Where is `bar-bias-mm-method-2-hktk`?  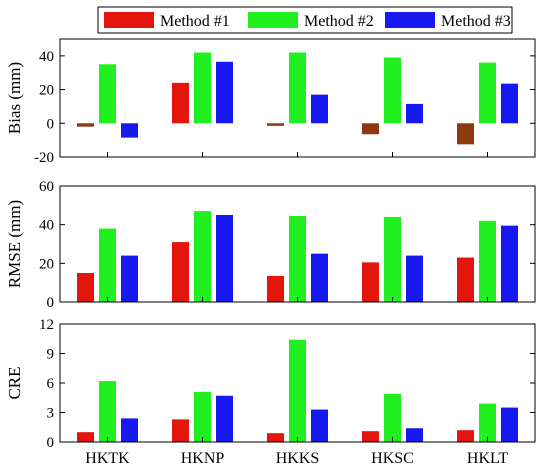 bar-bias-mm-method-2-hktk is located at coordinates (107, 94).